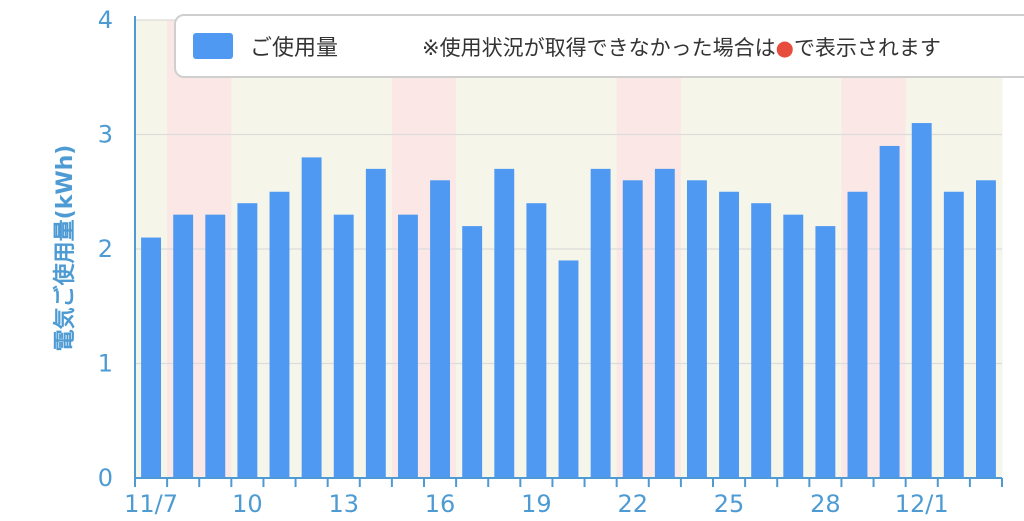 The width and height of the screenshot is (1024, 521). I want to click on y-tick-label: 0, so click(105, 478).